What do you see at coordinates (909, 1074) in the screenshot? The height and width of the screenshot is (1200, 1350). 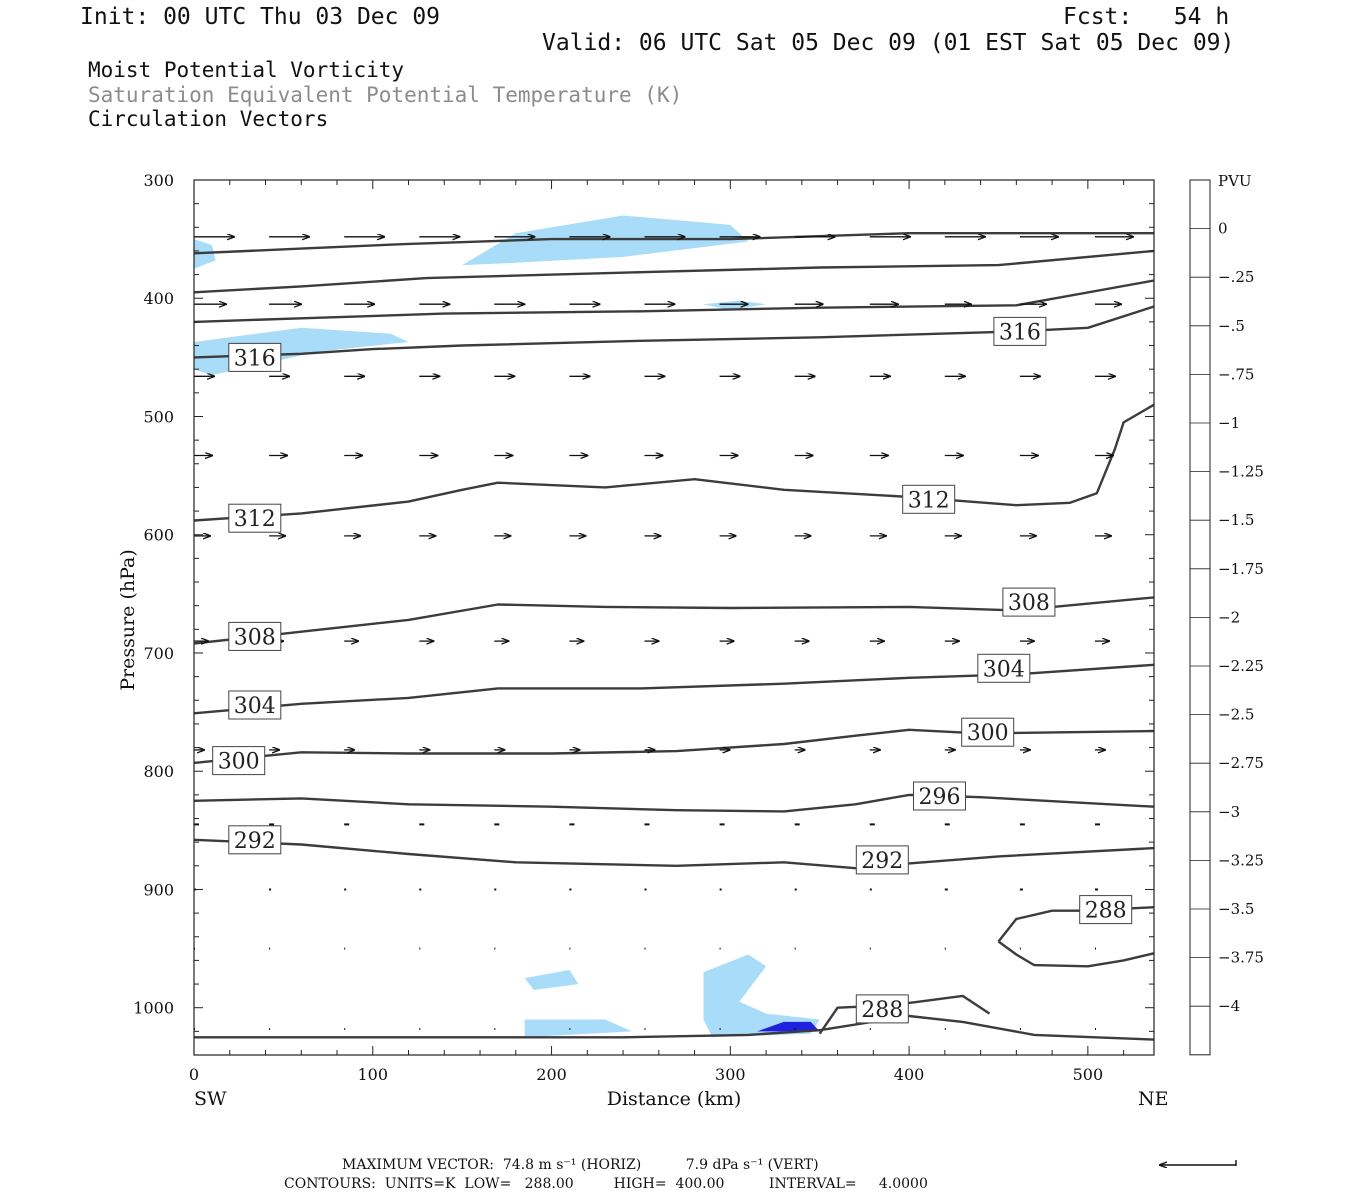 I see `x-tick-label: 400` at bounding box center [909, 1074].